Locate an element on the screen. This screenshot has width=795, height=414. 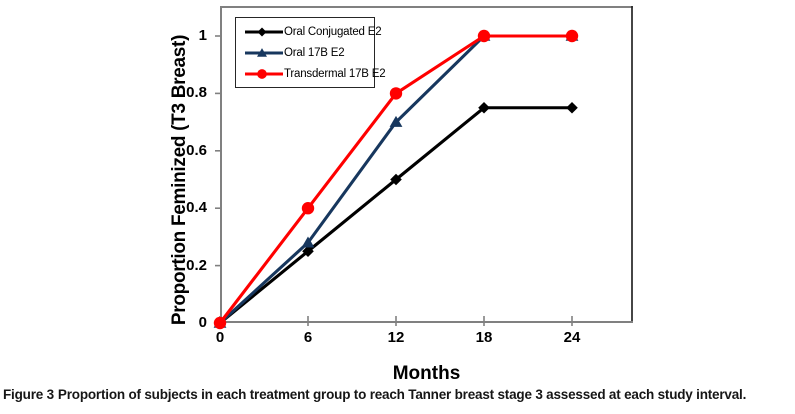
x-tick-label: 0 is located at coordinates (220, 337).